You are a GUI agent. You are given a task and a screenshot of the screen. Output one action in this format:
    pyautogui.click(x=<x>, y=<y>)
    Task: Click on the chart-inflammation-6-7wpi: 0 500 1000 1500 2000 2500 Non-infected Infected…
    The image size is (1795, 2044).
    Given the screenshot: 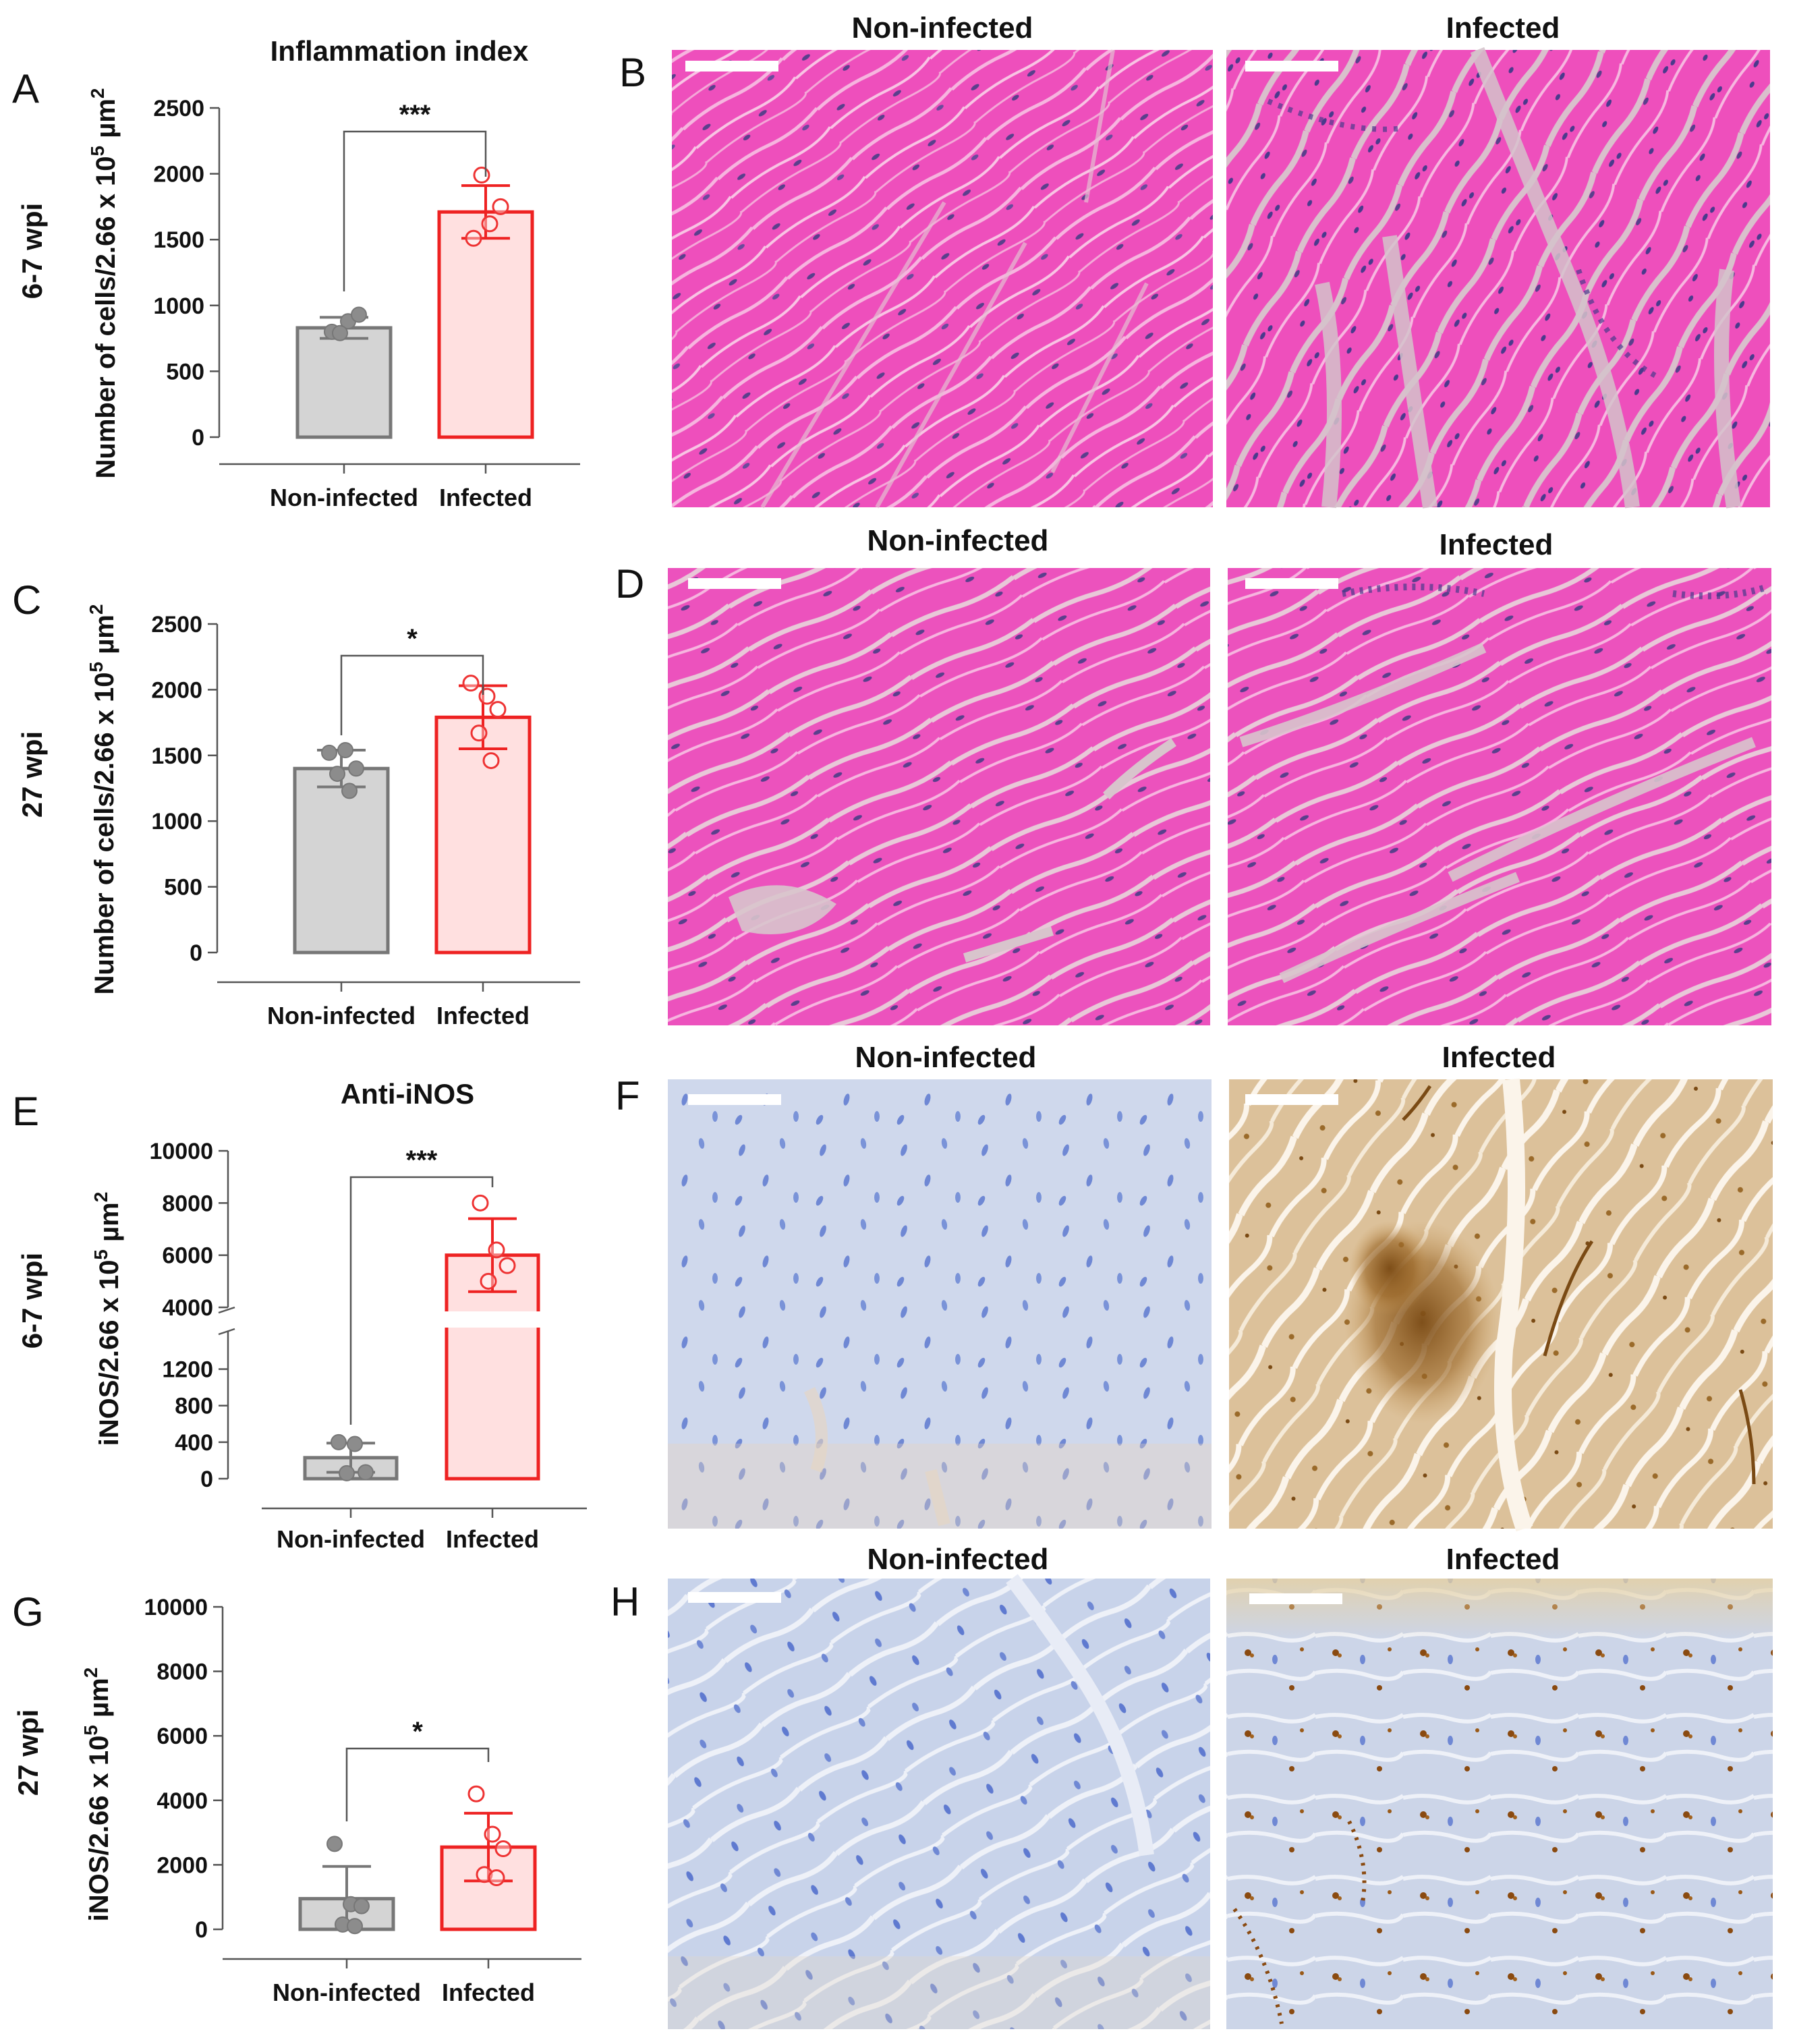 What is the action you would take?
    pyautogui.click(x=333, y=273)
    